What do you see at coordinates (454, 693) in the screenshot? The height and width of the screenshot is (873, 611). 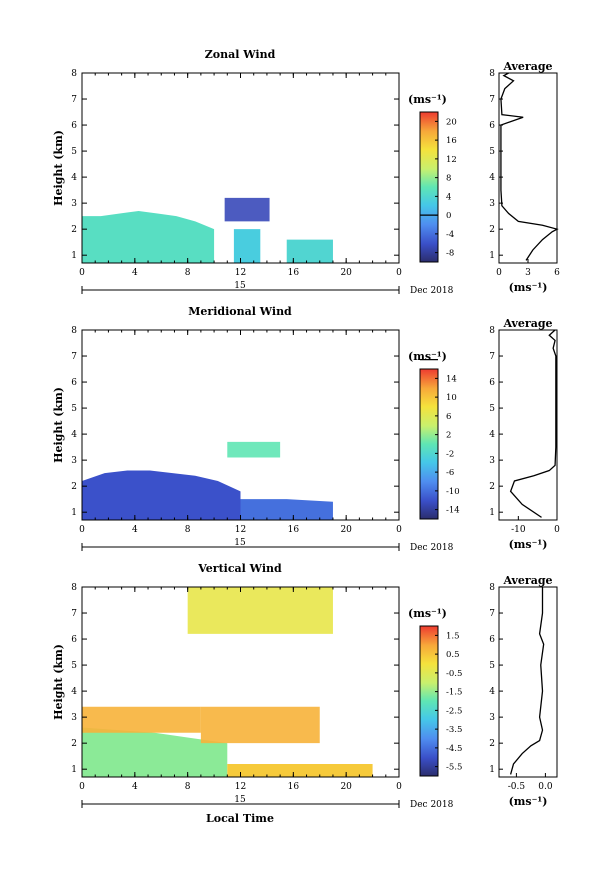 I see `colorbar-tick-label: -1.5` at bounding box center [454, 693].